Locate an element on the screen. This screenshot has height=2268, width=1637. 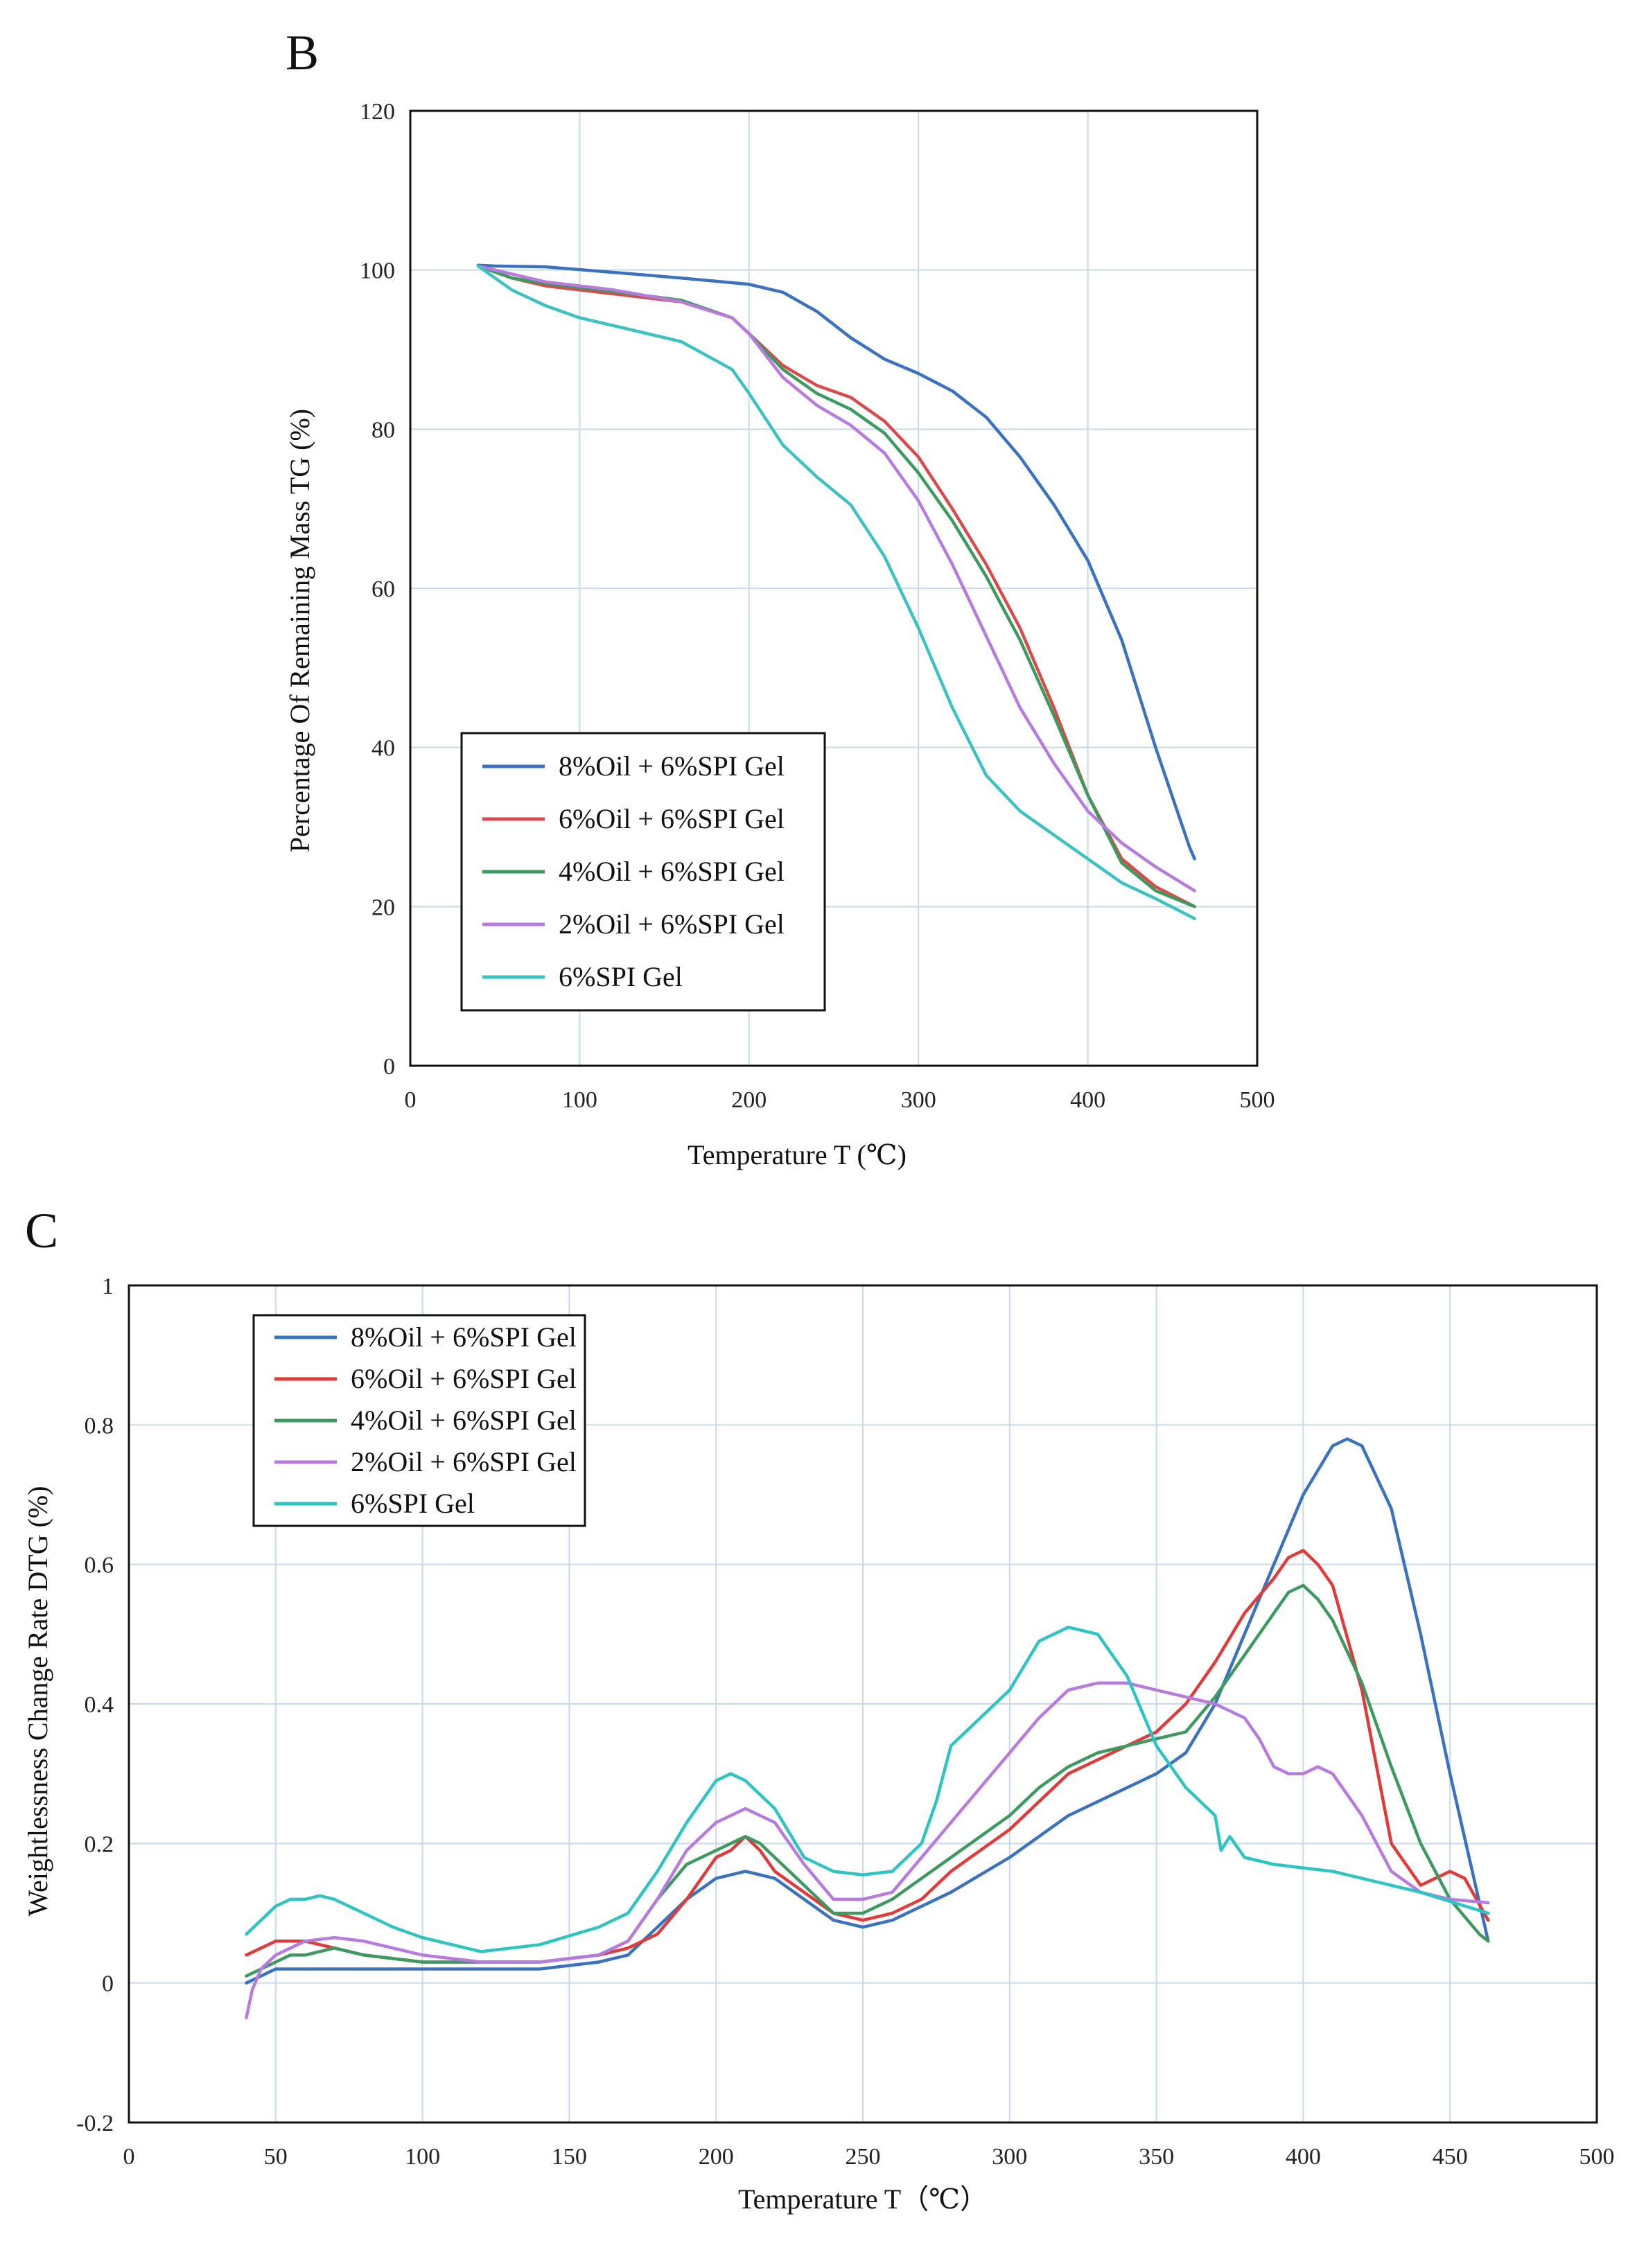
panel-label-b: B is located at coordinates (302, 52).